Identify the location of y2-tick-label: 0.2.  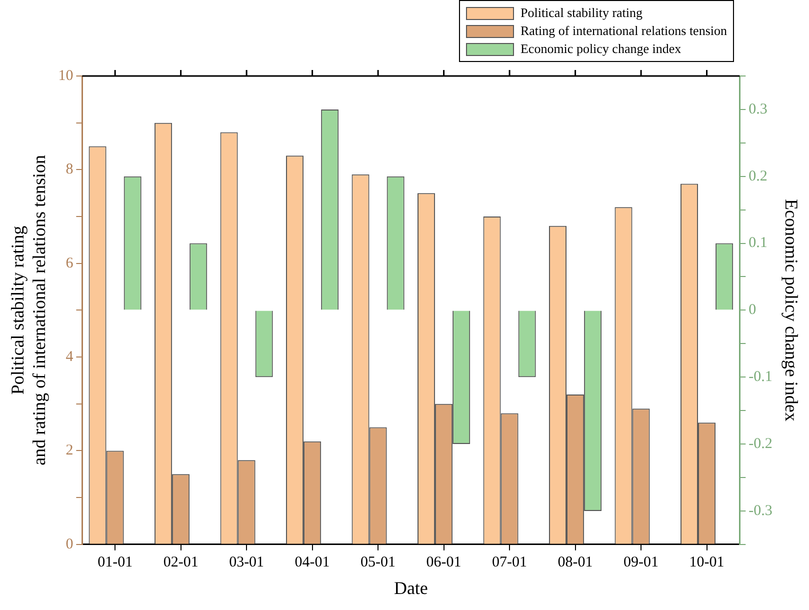
(758, 176).